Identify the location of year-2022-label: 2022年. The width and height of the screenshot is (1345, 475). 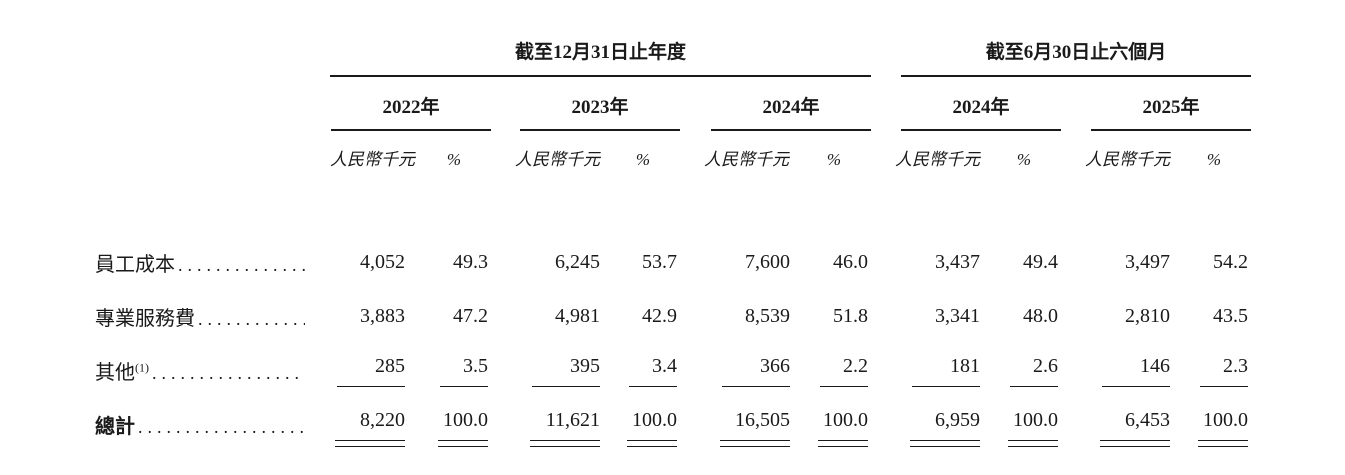
(411, 114).